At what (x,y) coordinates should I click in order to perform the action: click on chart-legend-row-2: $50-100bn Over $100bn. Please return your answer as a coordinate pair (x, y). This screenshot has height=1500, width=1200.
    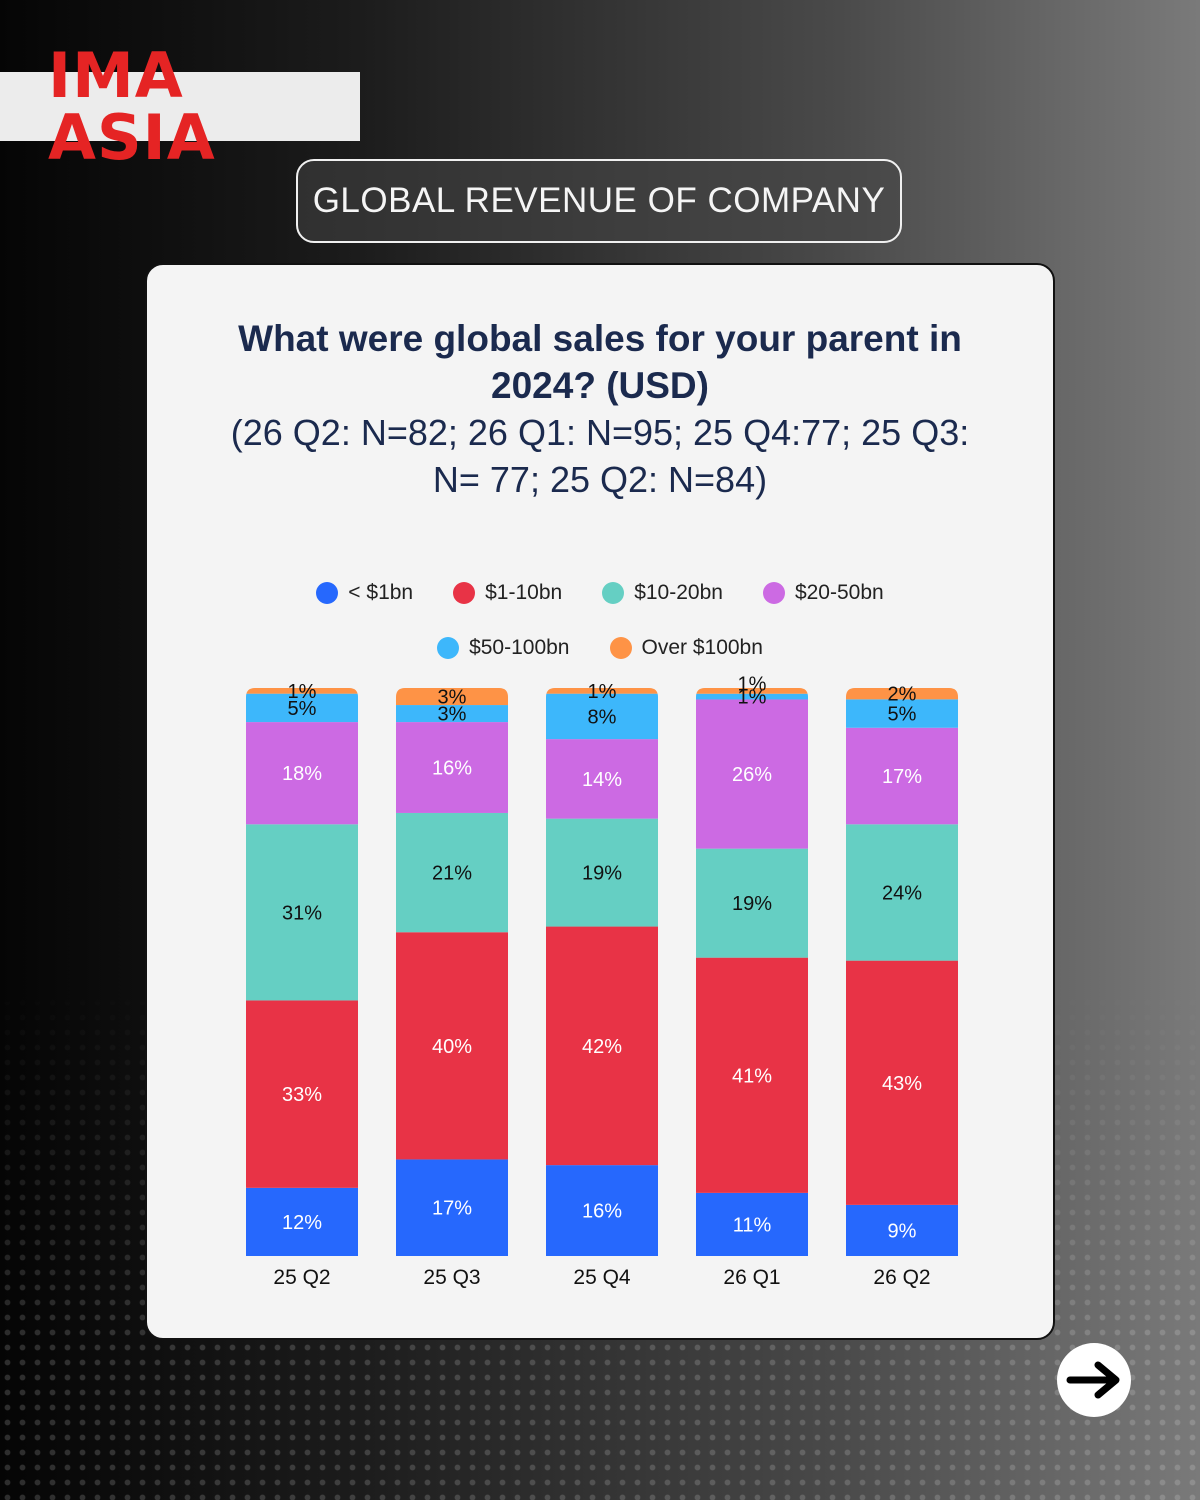
    Looking at the image, I should click on (600, 648).